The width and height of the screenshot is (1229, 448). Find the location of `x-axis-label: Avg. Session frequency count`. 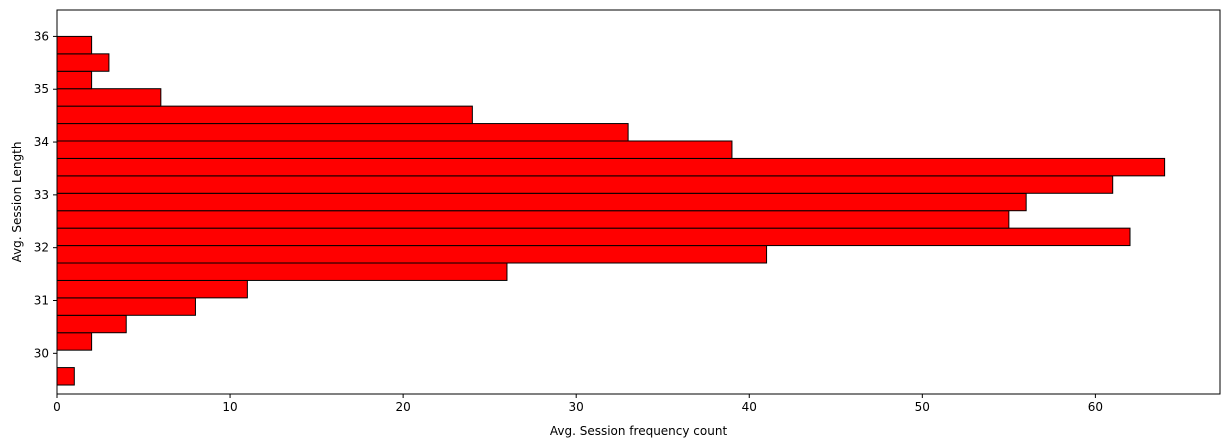

x-axis-label: Avg. Session frequency count is located at coordinates (639, 431).